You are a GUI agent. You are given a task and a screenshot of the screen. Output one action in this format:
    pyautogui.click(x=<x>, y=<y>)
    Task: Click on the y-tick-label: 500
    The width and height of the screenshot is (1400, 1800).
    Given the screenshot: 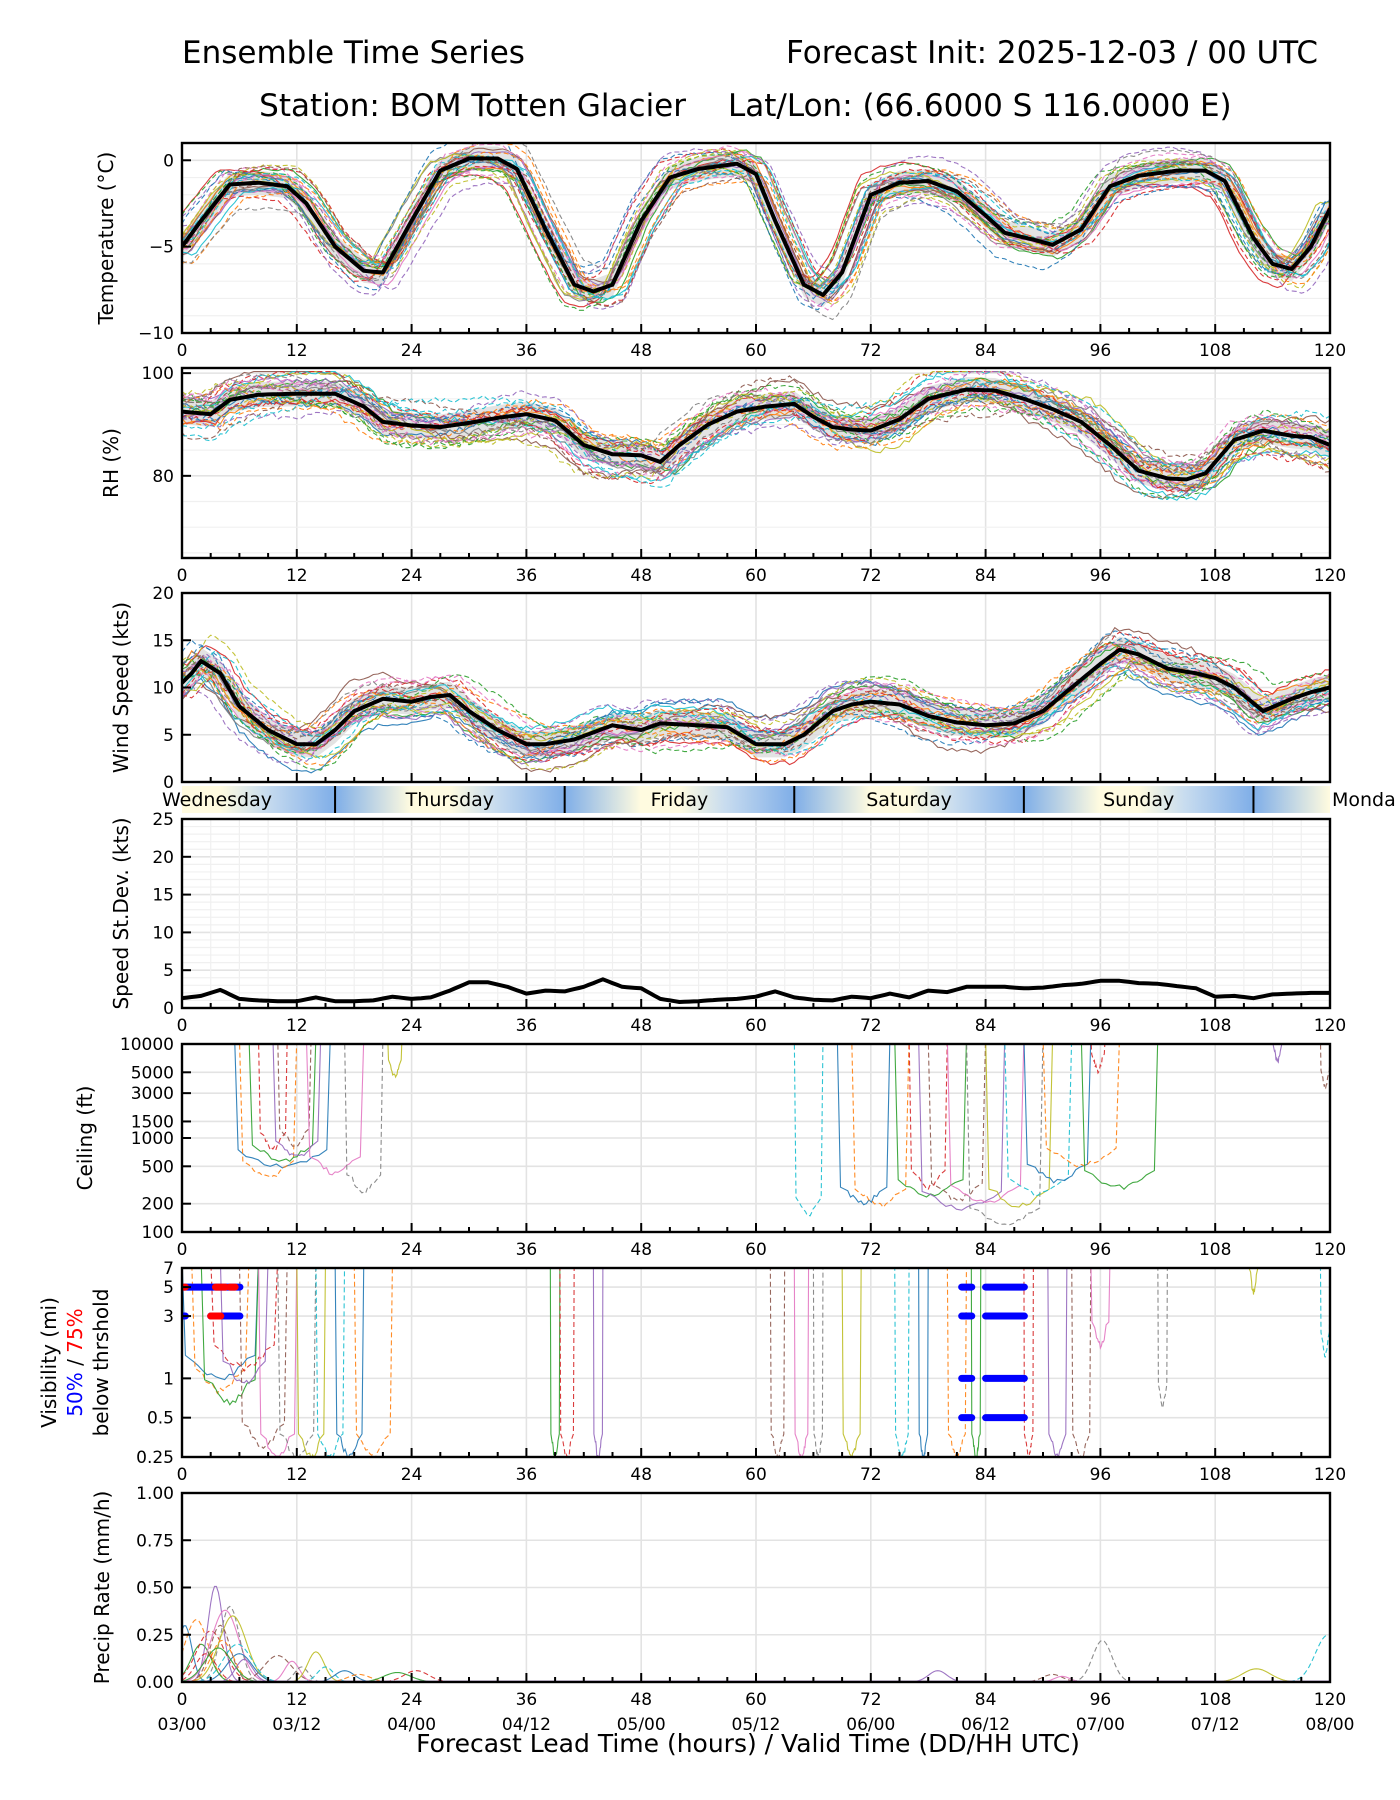 What is the action you would take?
    pyautogui.click(x=158, y=1167)
    